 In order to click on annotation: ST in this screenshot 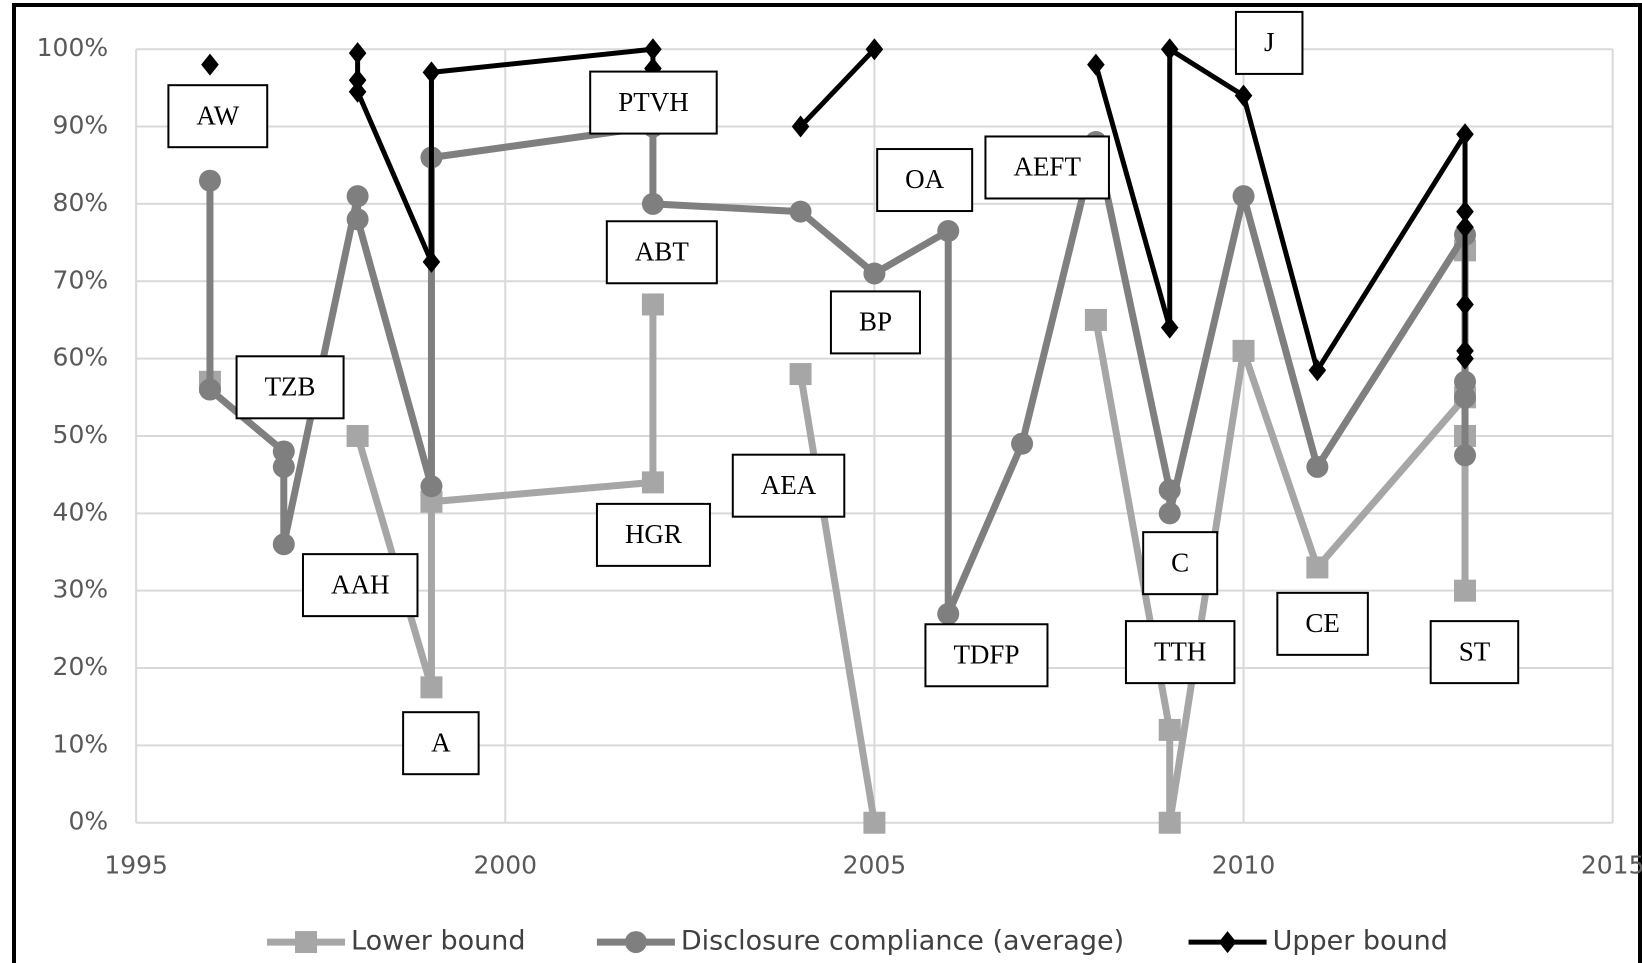, I will do `click(1474, 652)`.